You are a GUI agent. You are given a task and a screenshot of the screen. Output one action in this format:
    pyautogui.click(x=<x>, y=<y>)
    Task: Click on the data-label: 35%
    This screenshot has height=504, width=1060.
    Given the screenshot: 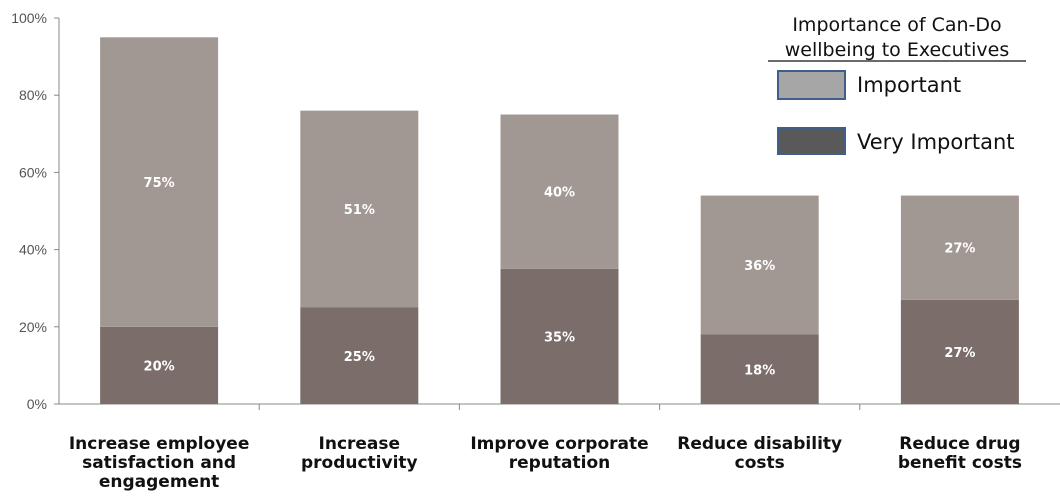 What is the action you would take?
    pyautogui.click(x=559, y=337)
    